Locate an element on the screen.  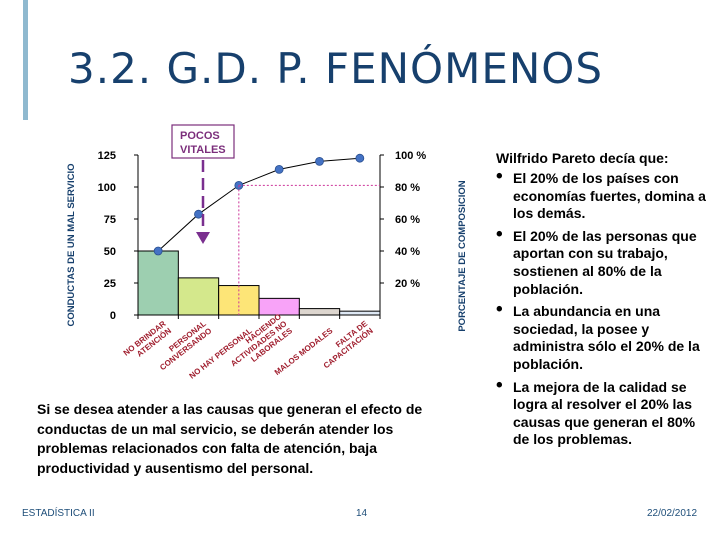
notes-heading: Wilfrido Pareto decía que: is located at coordinates (582, 158).